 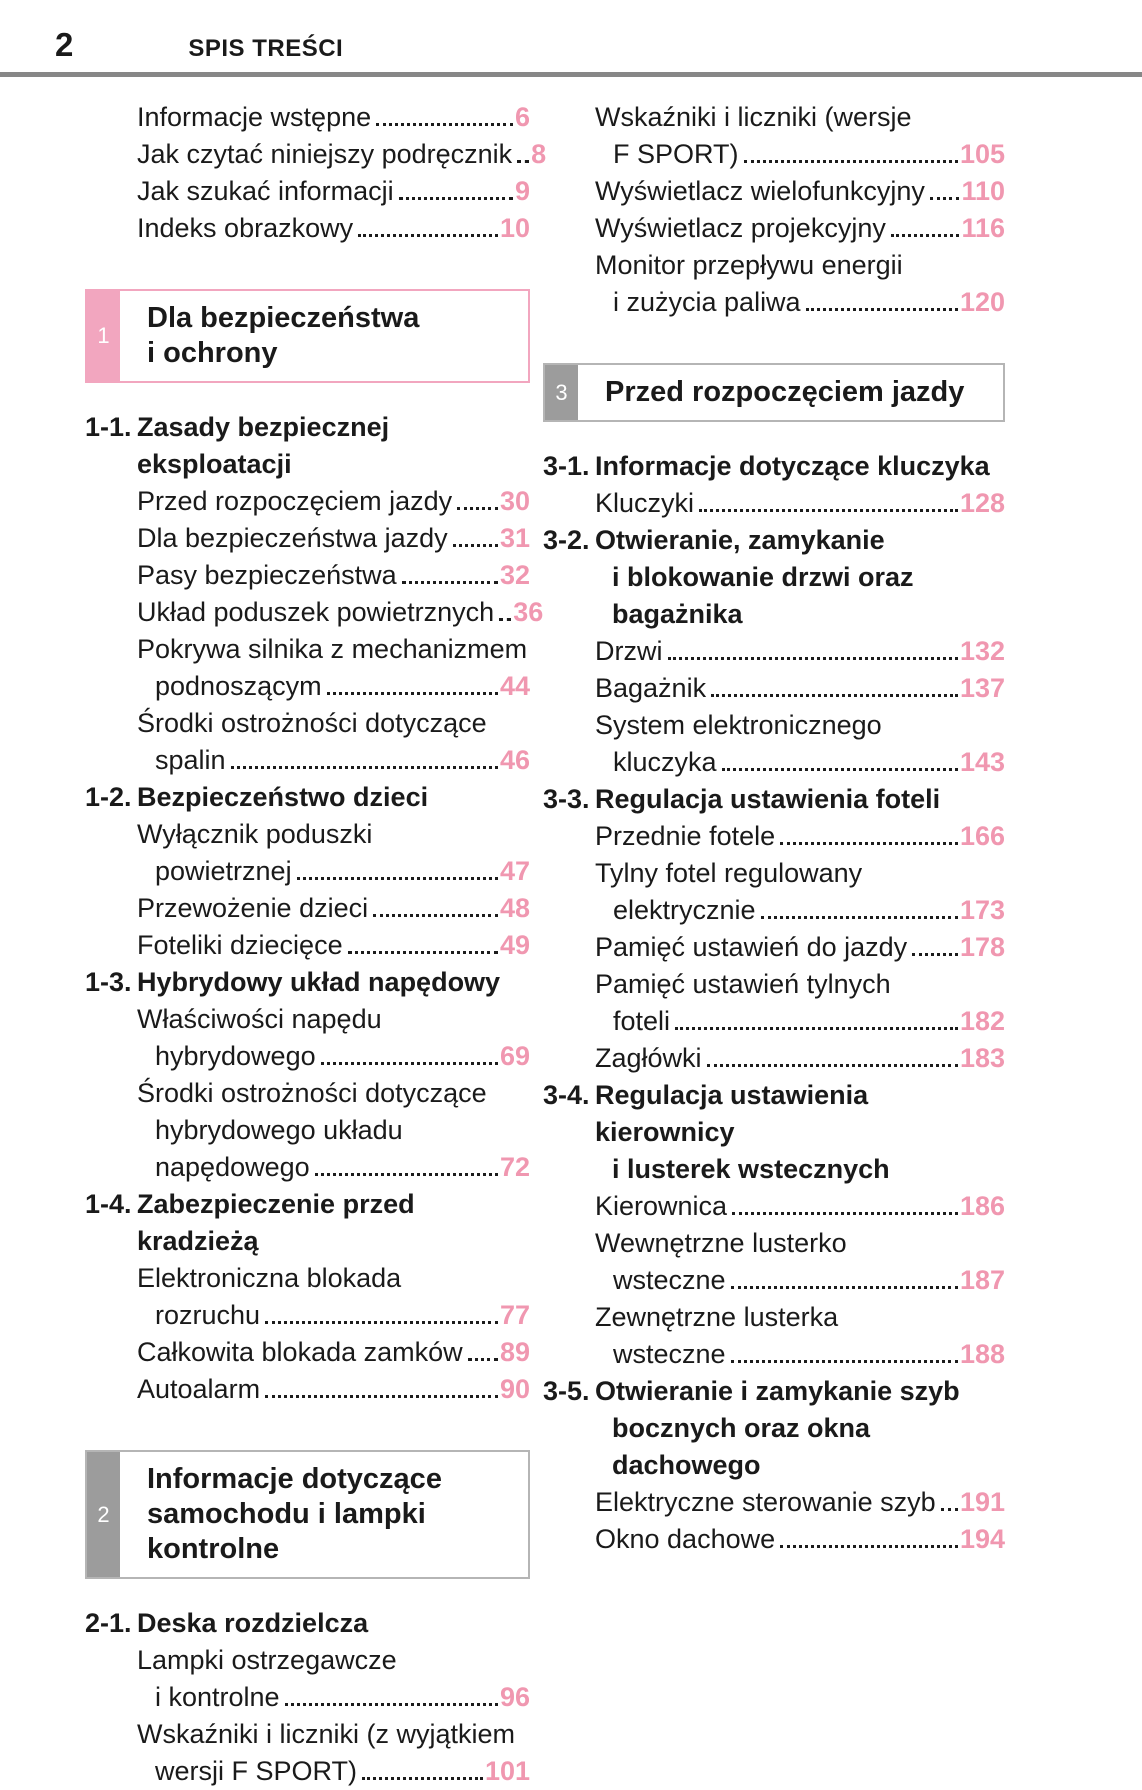 I want to click on toc-entry-line: powietrznej 47, so click(x=307, y=871).